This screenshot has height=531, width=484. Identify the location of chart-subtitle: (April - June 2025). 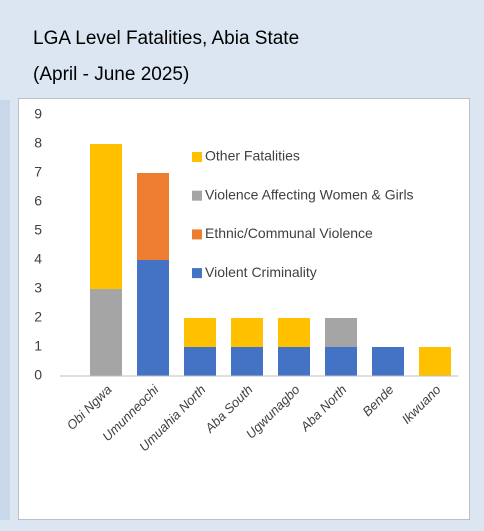
(111, 74).